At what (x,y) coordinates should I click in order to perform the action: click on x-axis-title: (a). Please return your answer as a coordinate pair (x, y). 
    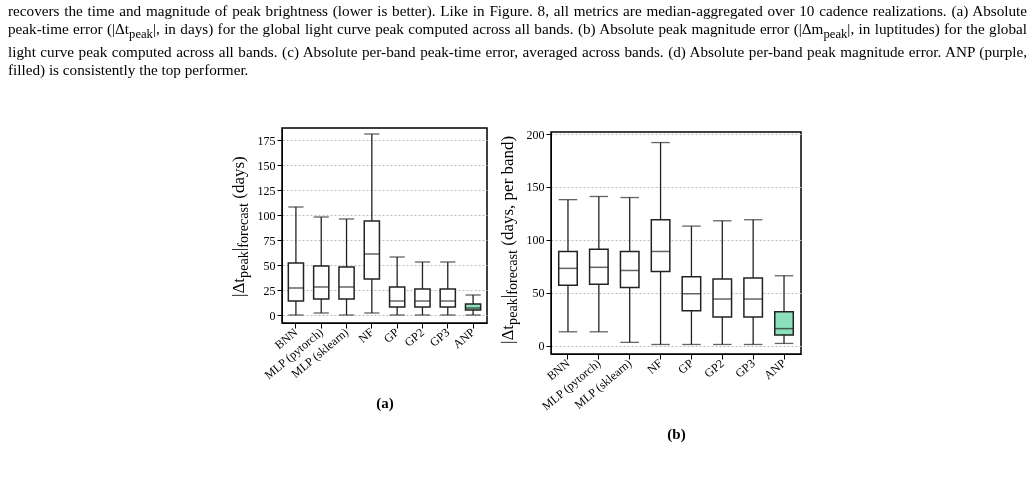
    Looking at the image, I should click on (385, 403).